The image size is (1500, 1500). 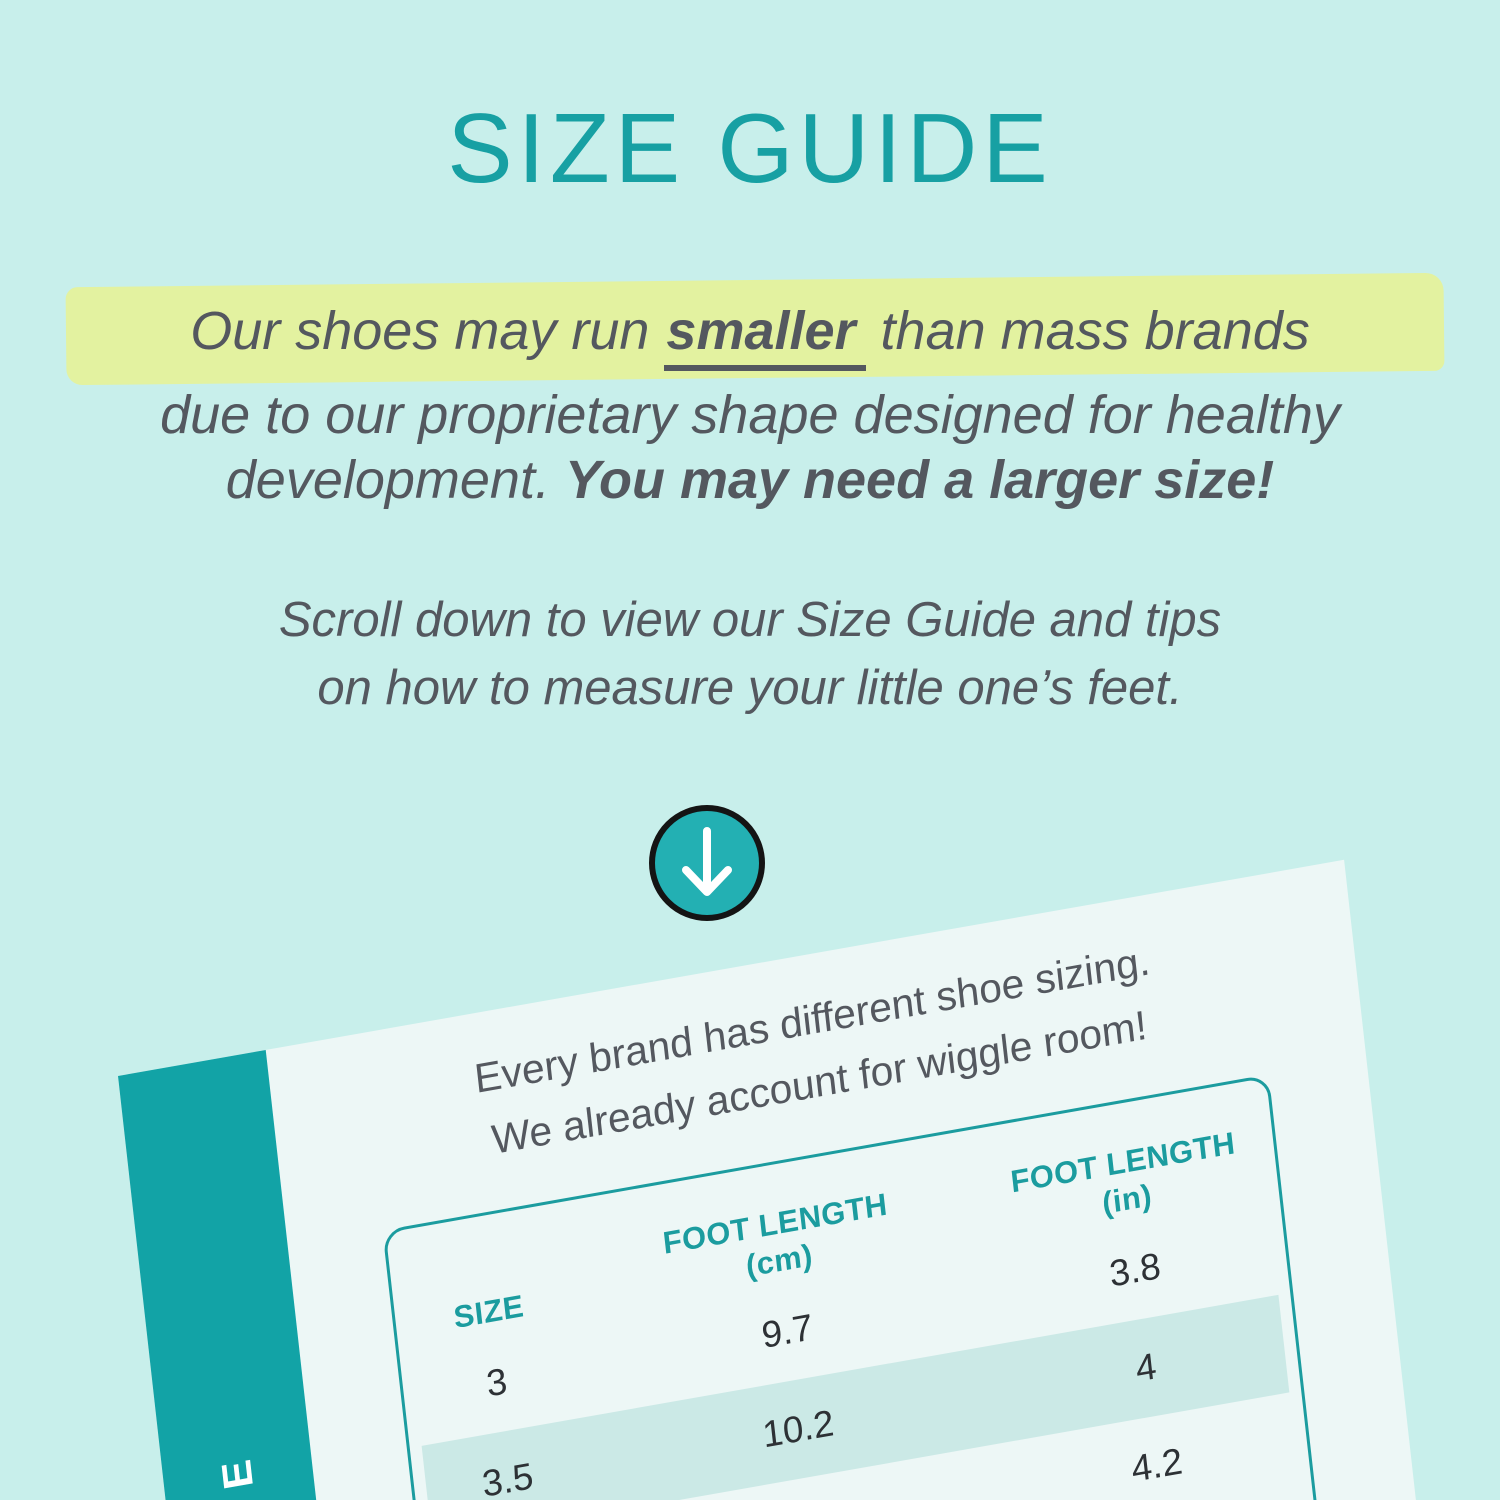 I want to click on cell-size: 3, so click(x=497, y=1382).